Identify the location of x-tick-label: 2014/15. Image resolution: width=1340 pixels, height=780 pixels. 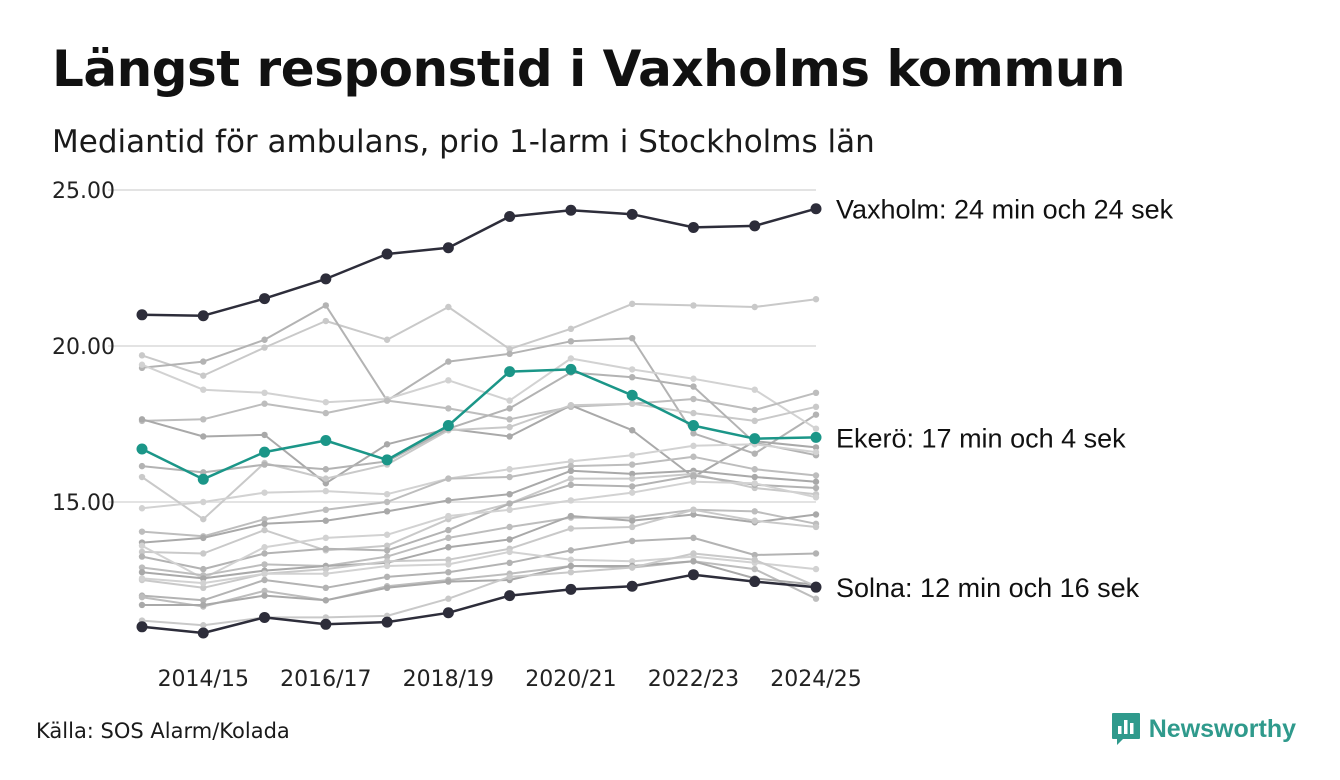
(203, 679).